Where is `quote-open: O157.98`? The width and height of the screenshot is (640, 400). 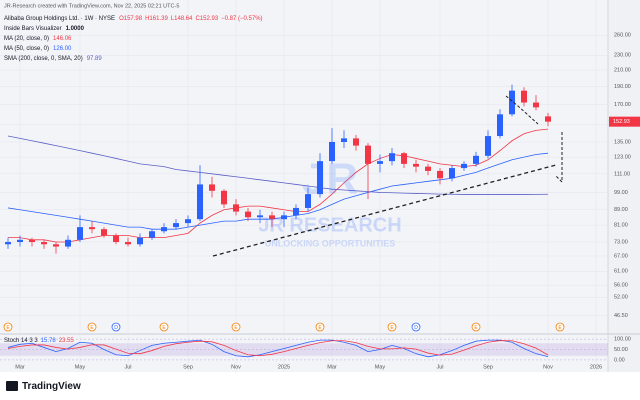 quote-open: O157.98 is located at coordinates (131, 19).